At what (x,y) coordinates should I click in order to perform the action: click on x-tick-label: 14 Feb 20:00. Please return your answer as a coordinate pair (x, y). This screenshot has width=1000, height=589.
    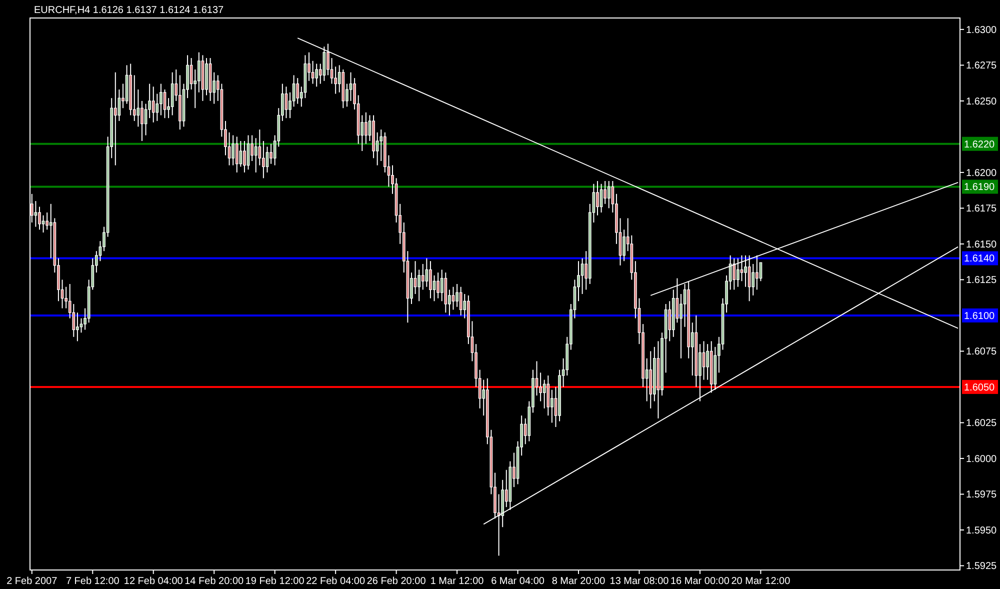
    Looking at the image, I should click on (214, 581).